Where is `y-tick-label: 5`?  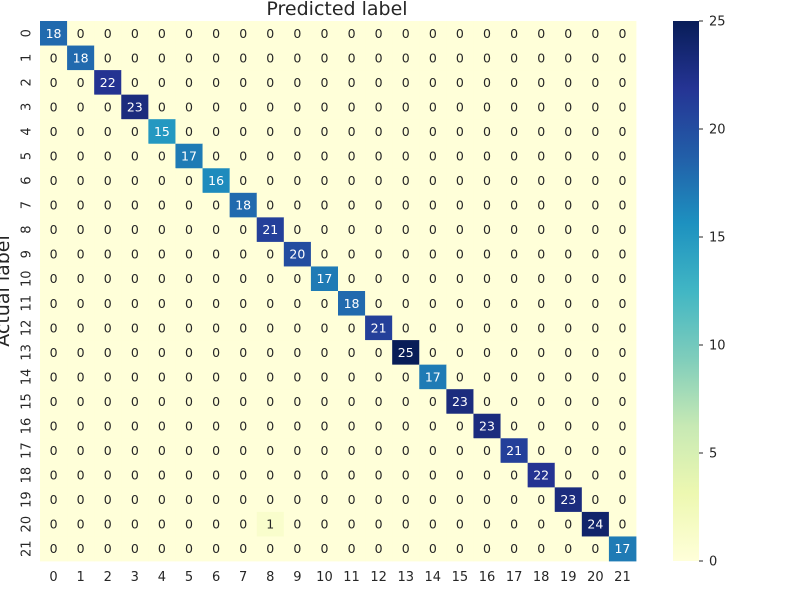
y-tick-label: 5 is located at coordinates (27, 156).